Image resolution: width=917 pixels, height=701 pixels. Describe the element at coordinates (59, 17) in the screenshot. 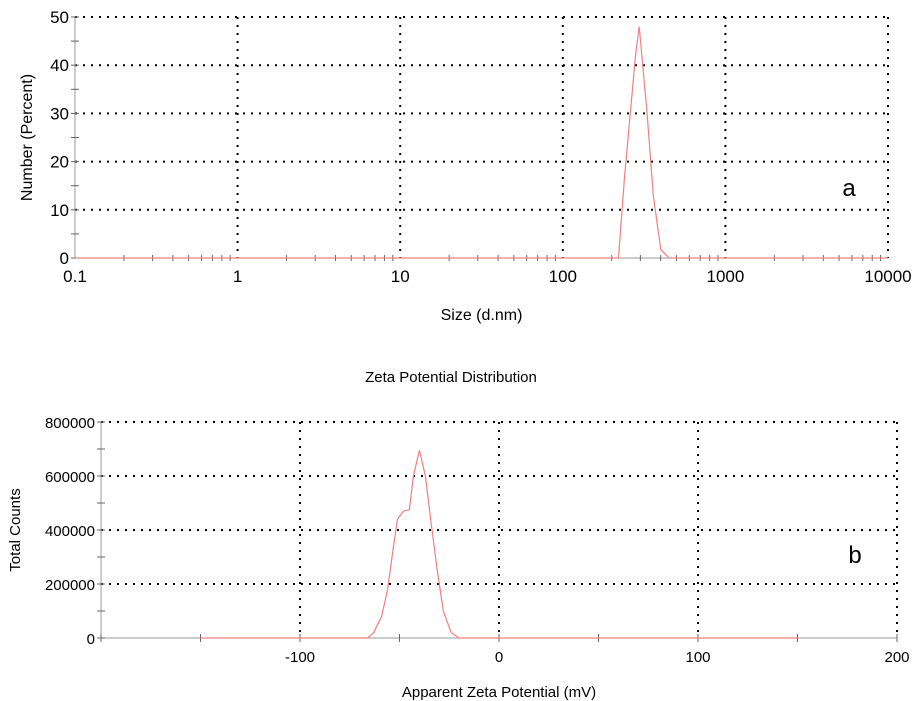

I see `y-tick-label: 50` at that location.